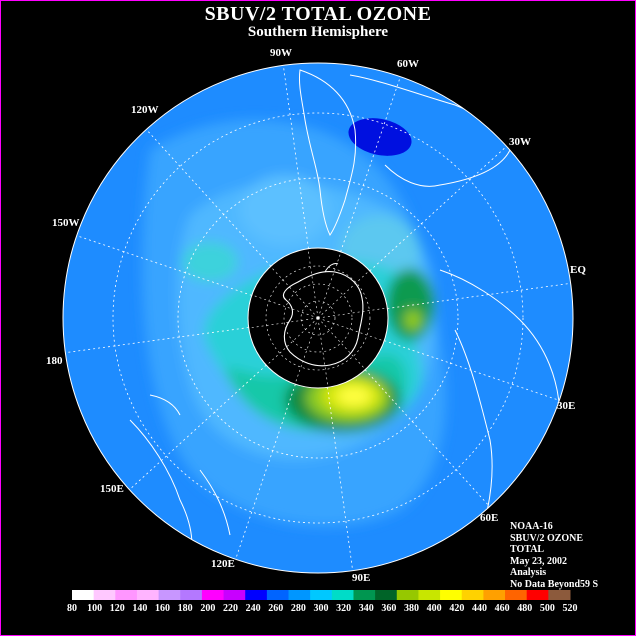  Describe the element at coordinates (520, 142) in the screenshot. I see `label-30w: 30W` at that location.